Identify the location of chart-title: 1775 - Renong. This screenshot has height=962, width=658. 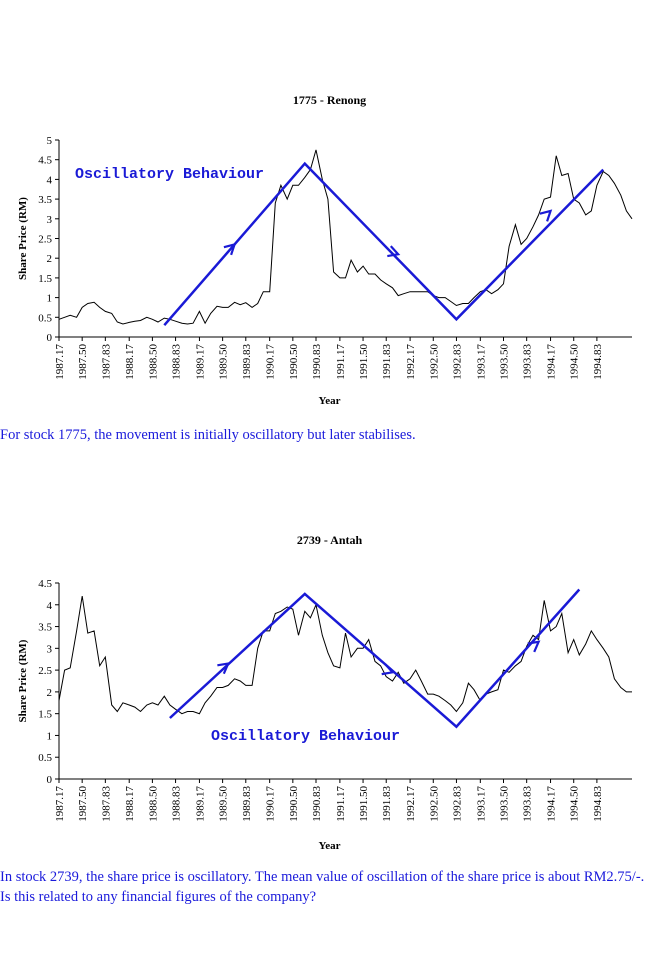
(329, 100).